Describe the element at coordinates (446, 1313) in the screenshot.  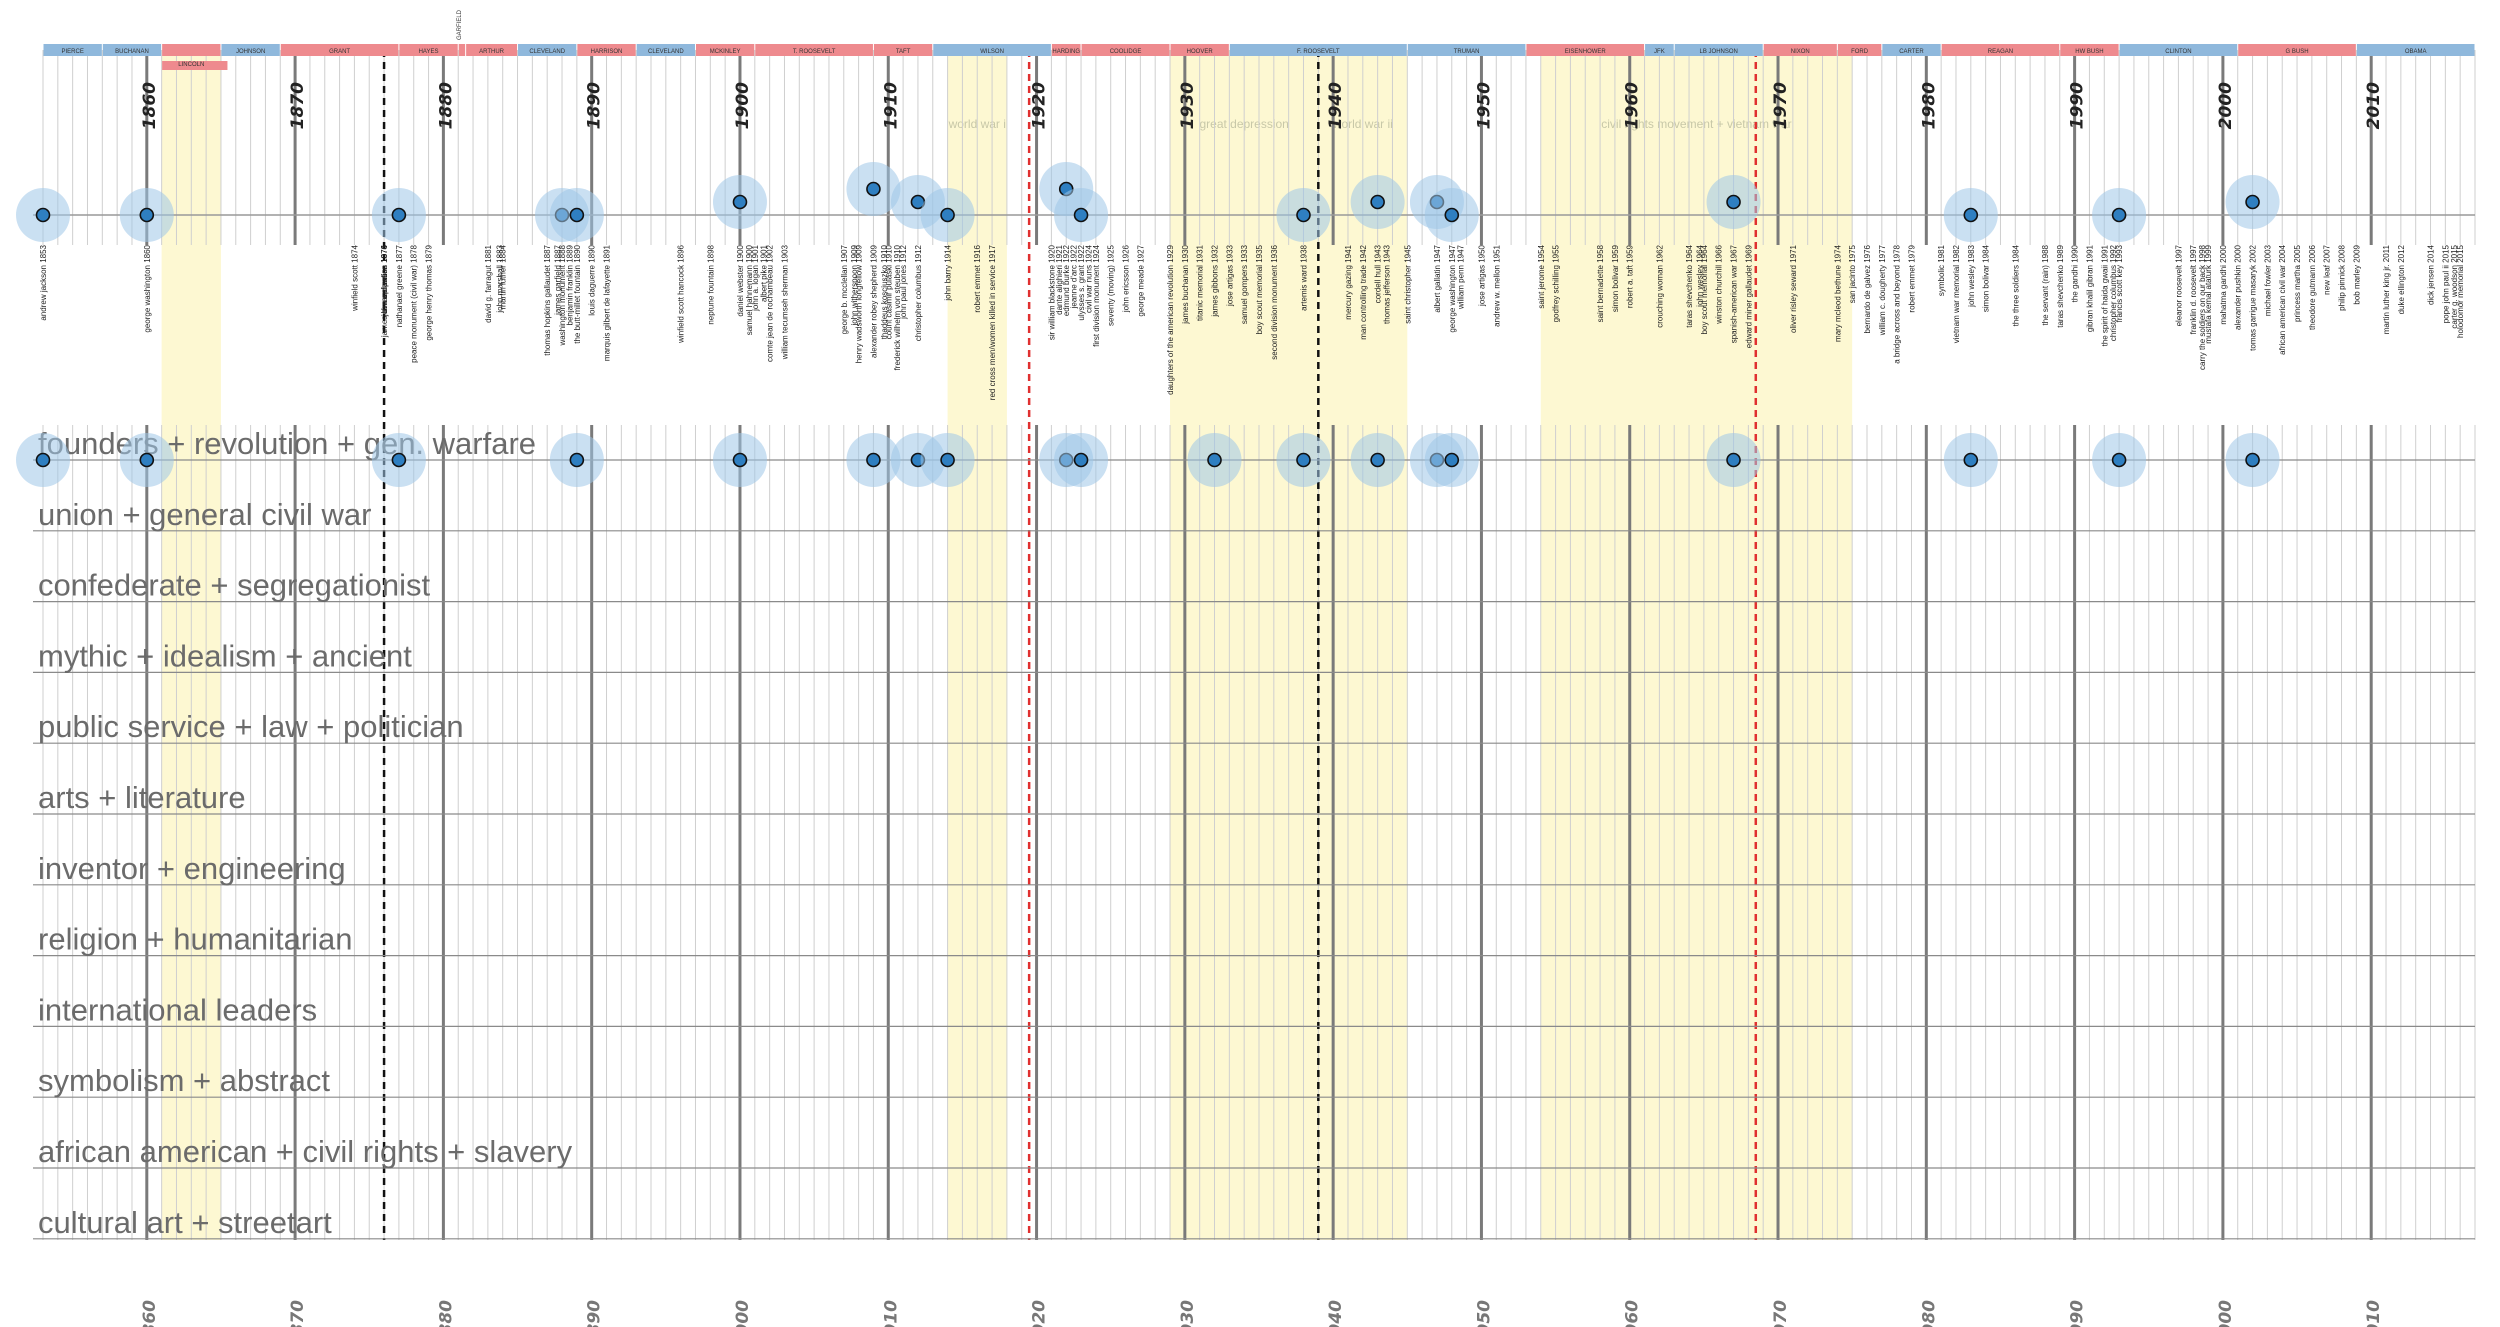
I see `bottom-tick-label: 1880` at that location.